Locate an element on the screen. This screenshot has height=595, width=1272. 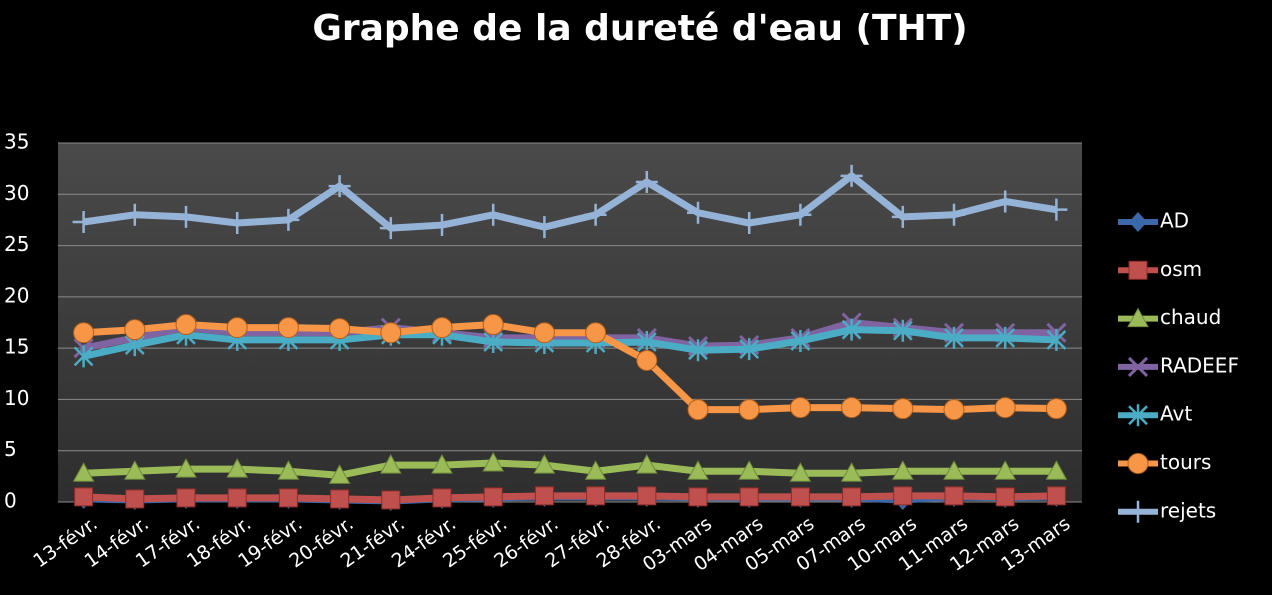
y-tick-label: 10 is located at coordinates (16, 398).